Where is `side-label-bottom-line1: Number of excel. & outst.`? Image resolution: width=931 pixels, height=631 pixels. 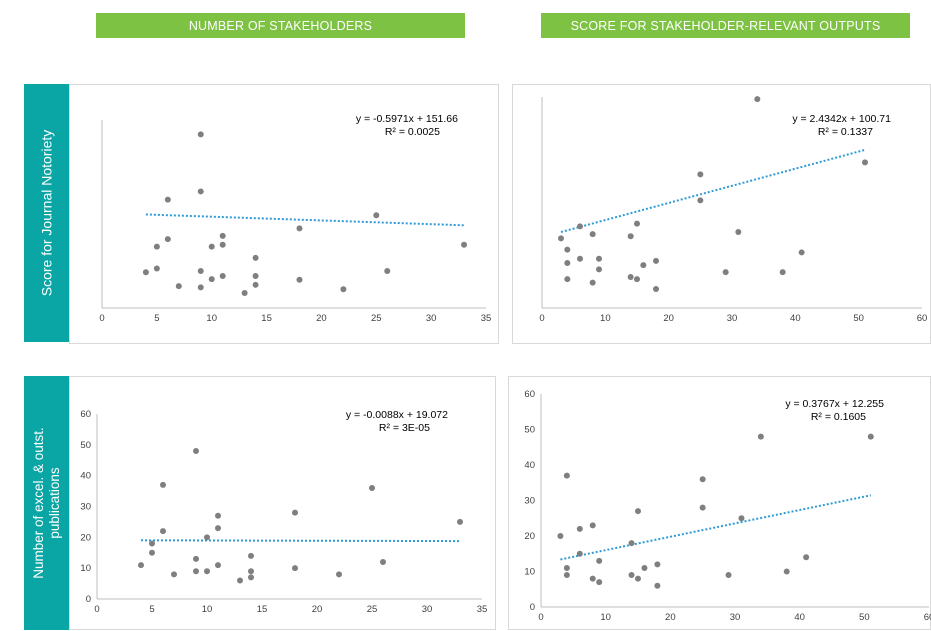 side-label-bottom-line1: Number of excel. & outst. is located at coordinates (38, 503).